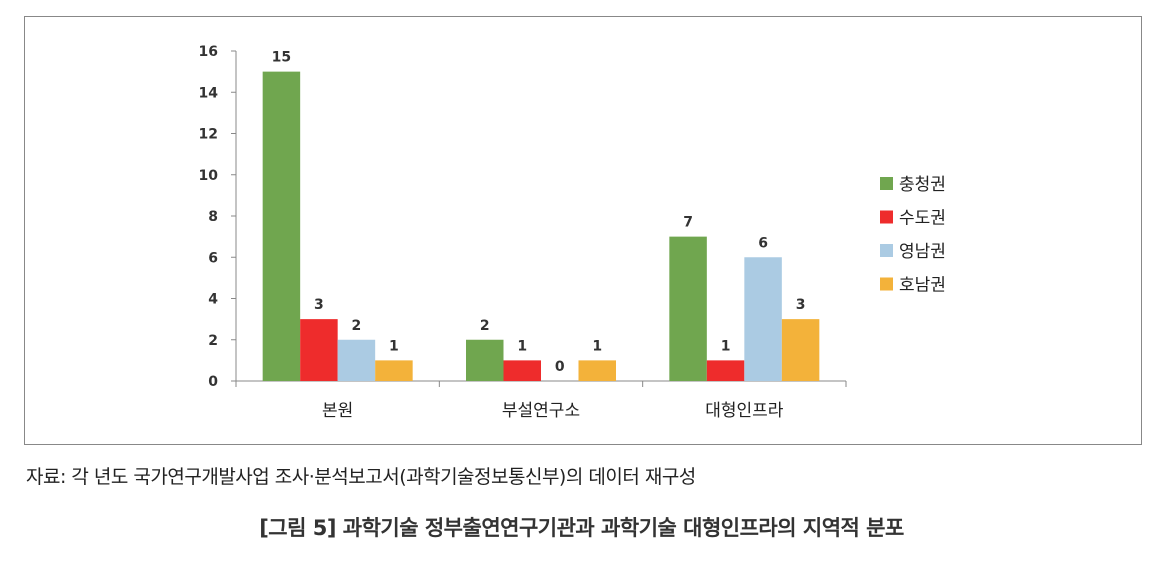  Describe the element at coordinates (581, 528) in the screenshot. I see `figure-caption: [그림 5] 과학기술 정부출연연구기관과 과학기술 대형인프라의 지역적 분포` at that location.